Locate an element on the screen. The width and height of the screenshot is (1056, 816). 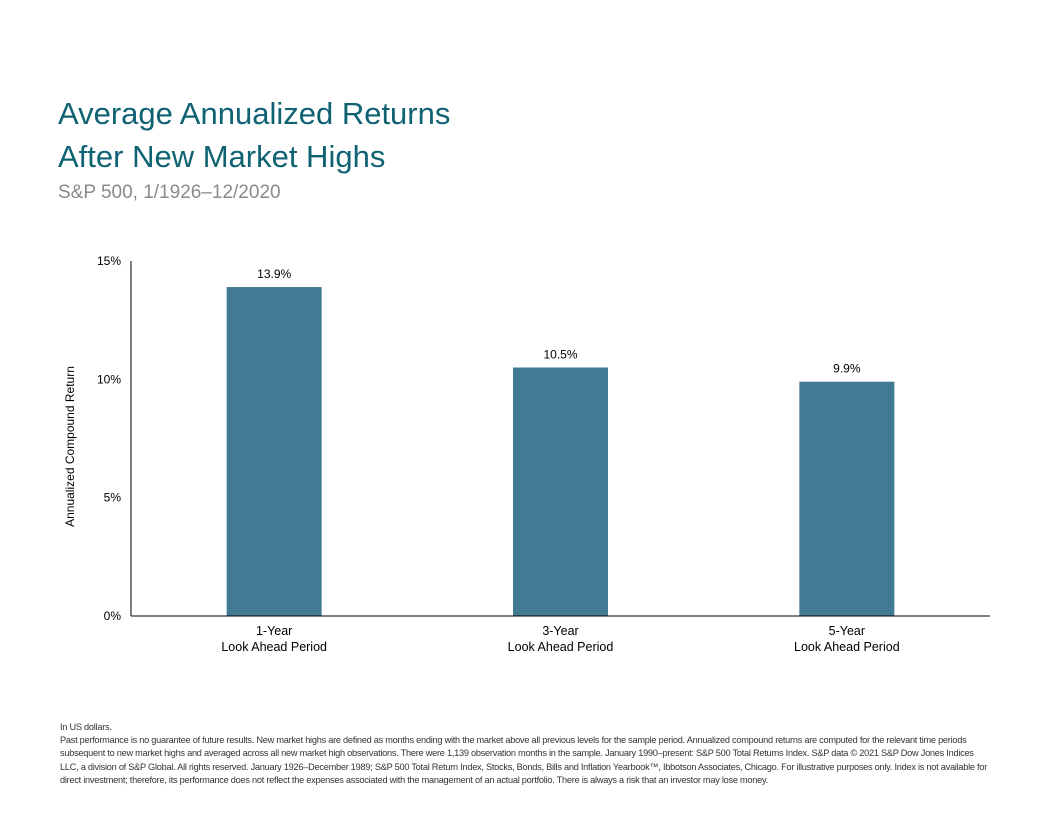
data-label: 9.9% is located at coordinates (847, 369).